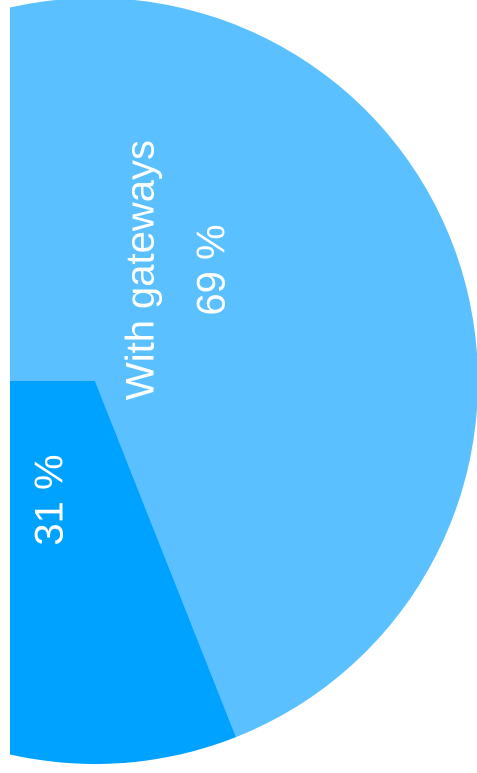 This screenshot has width=477, height=773. I want to click on slice-value-label: 31 %, so click(50, 499).